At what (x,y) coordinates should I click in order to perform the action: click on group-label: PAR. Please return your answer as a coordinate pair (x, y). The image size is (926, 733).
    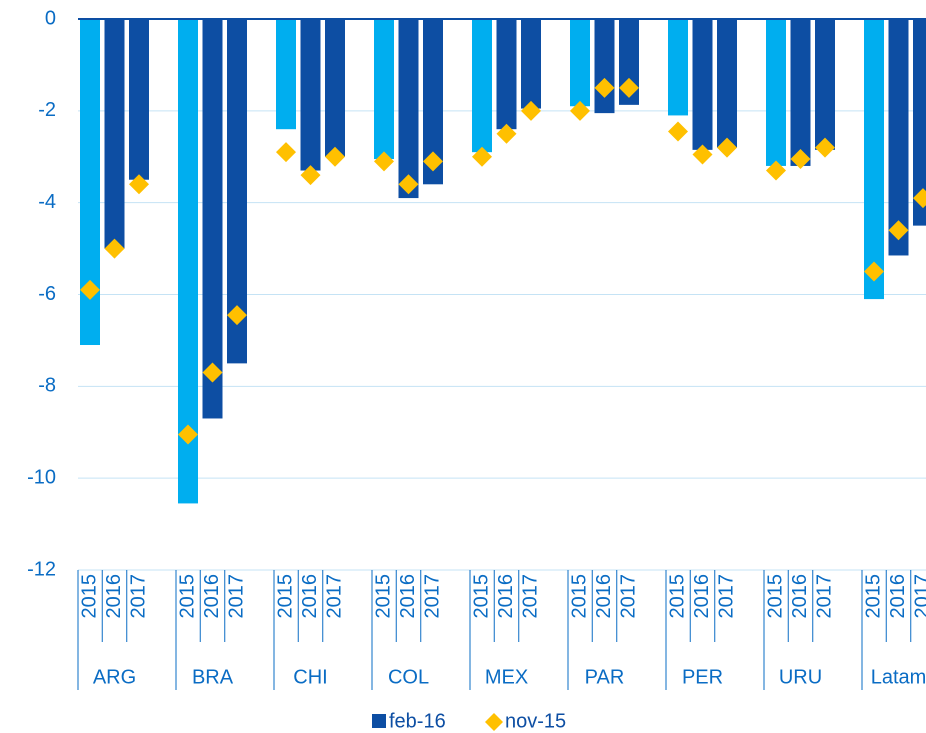
    Looking at the image, I should click on (605, 677).